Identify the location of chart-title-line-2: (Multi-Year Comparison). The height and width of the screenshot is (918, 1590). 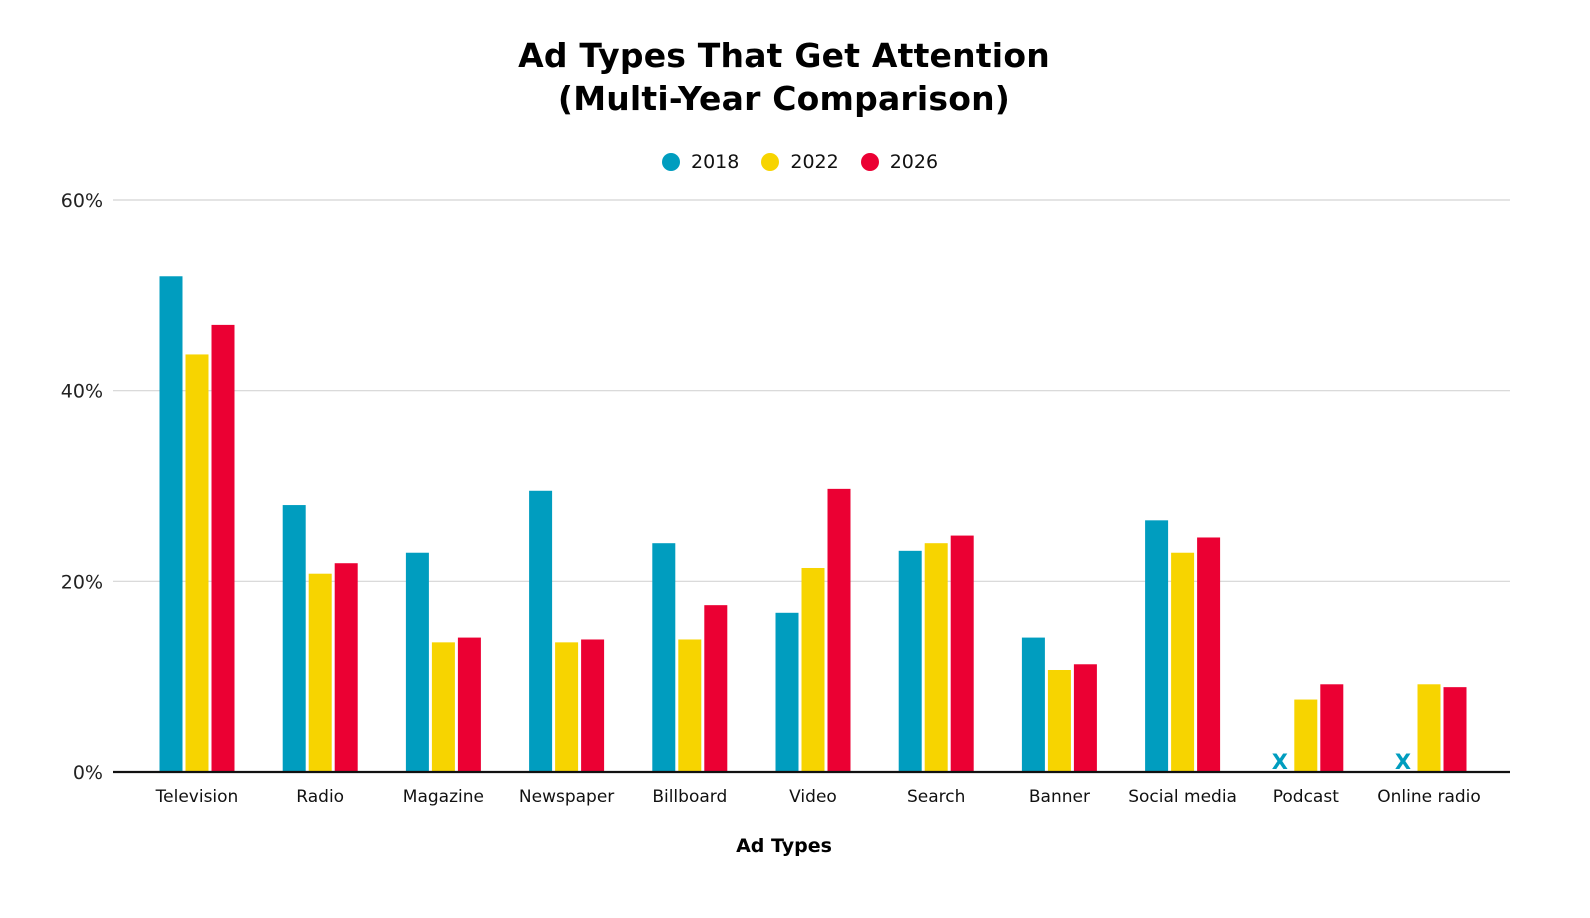
(784, 98).